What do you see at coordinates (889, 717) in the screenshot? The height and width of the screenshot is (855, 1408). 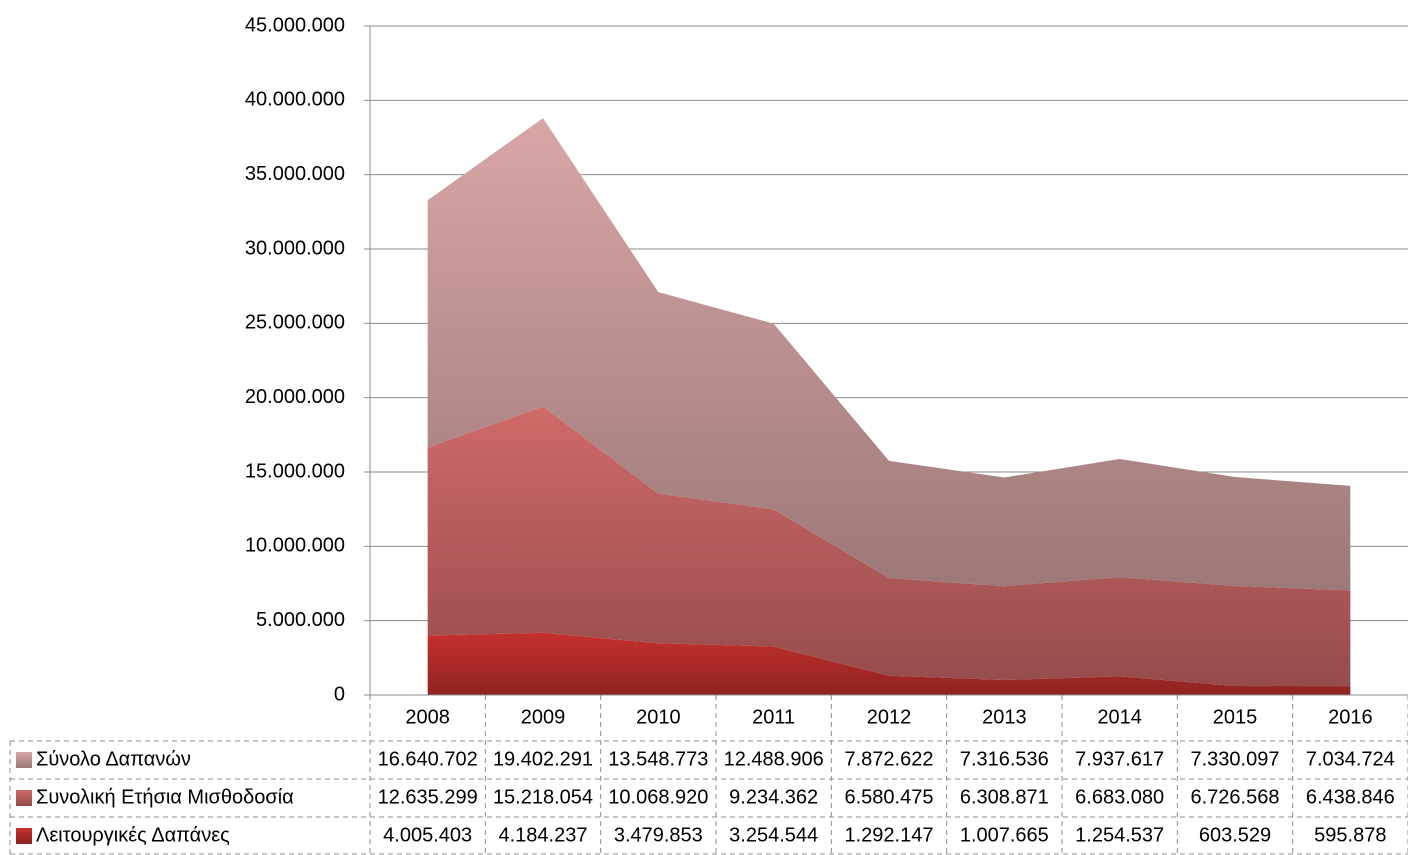 I see `x-tick-label: 2012` at bounding box center [889, 717].